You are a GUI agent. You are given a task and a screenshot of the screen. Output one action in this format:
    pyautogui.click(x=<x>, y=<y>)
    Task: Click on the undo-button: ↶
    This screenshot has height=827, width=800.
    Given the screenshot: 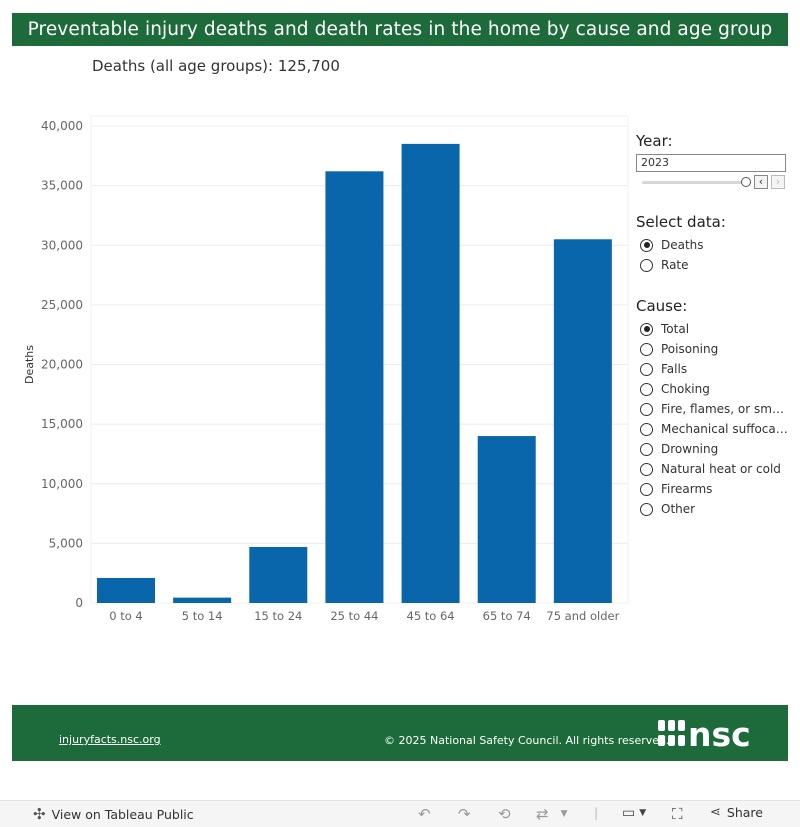 What is the action you would take?
    pyautogui.click(x=424, y=814)
    